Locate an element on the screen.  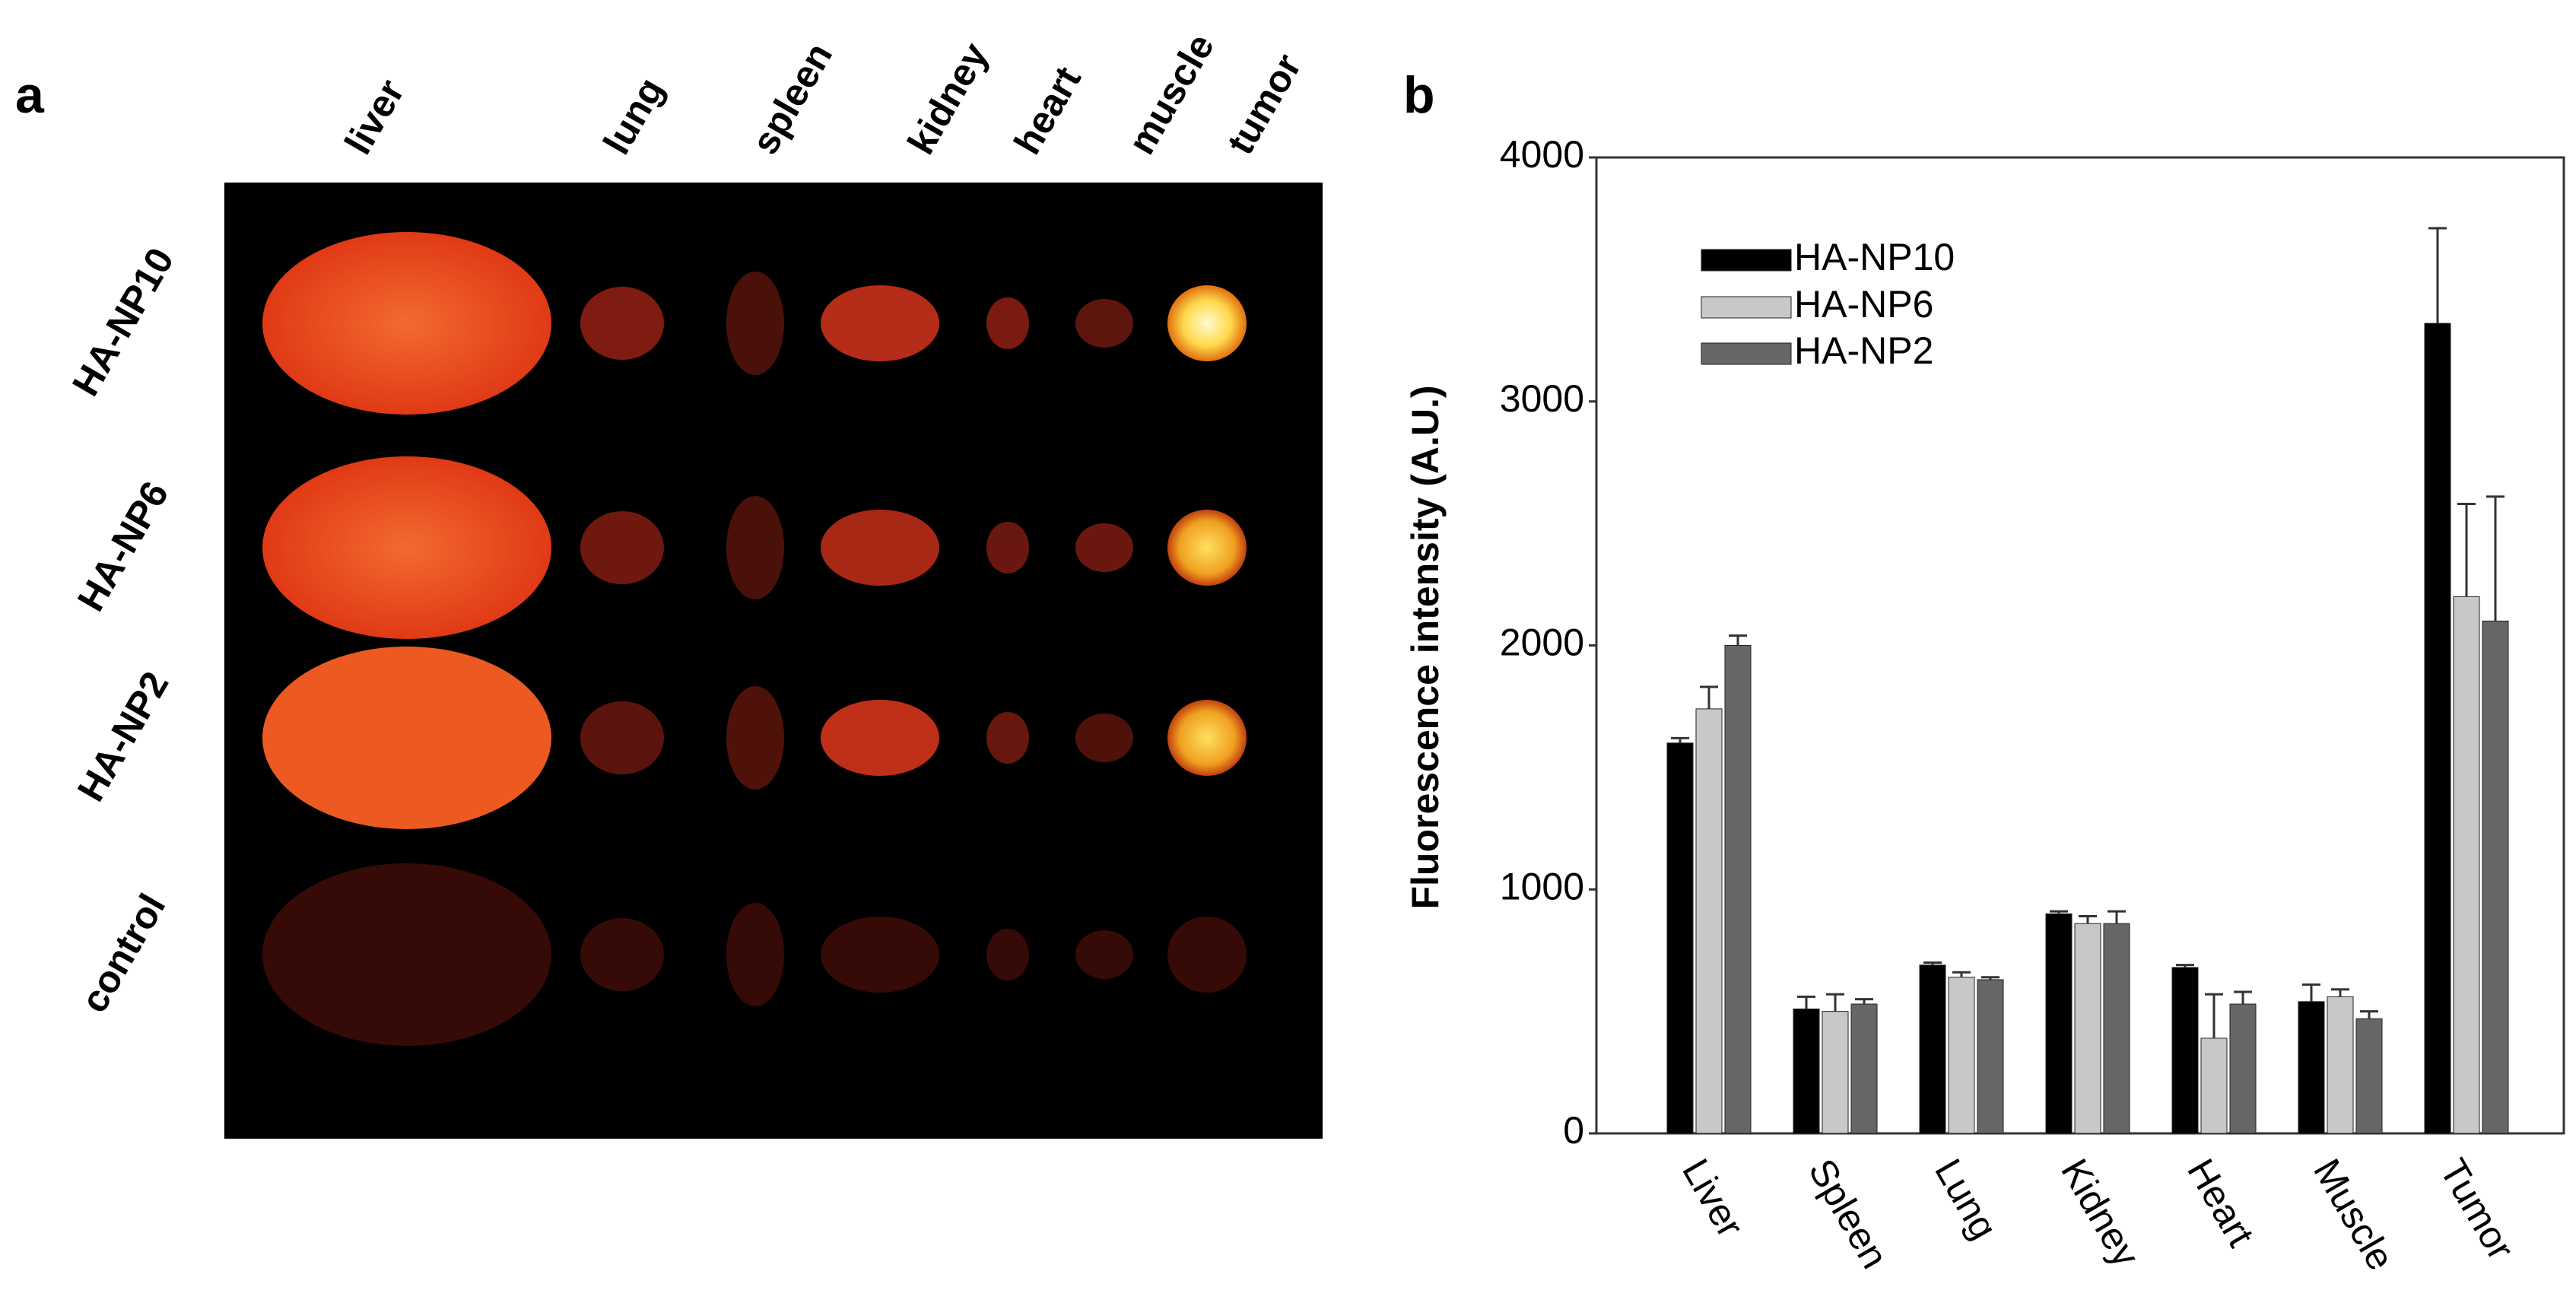
row-label: HA-NP2 is located at coordinates (123, 737).